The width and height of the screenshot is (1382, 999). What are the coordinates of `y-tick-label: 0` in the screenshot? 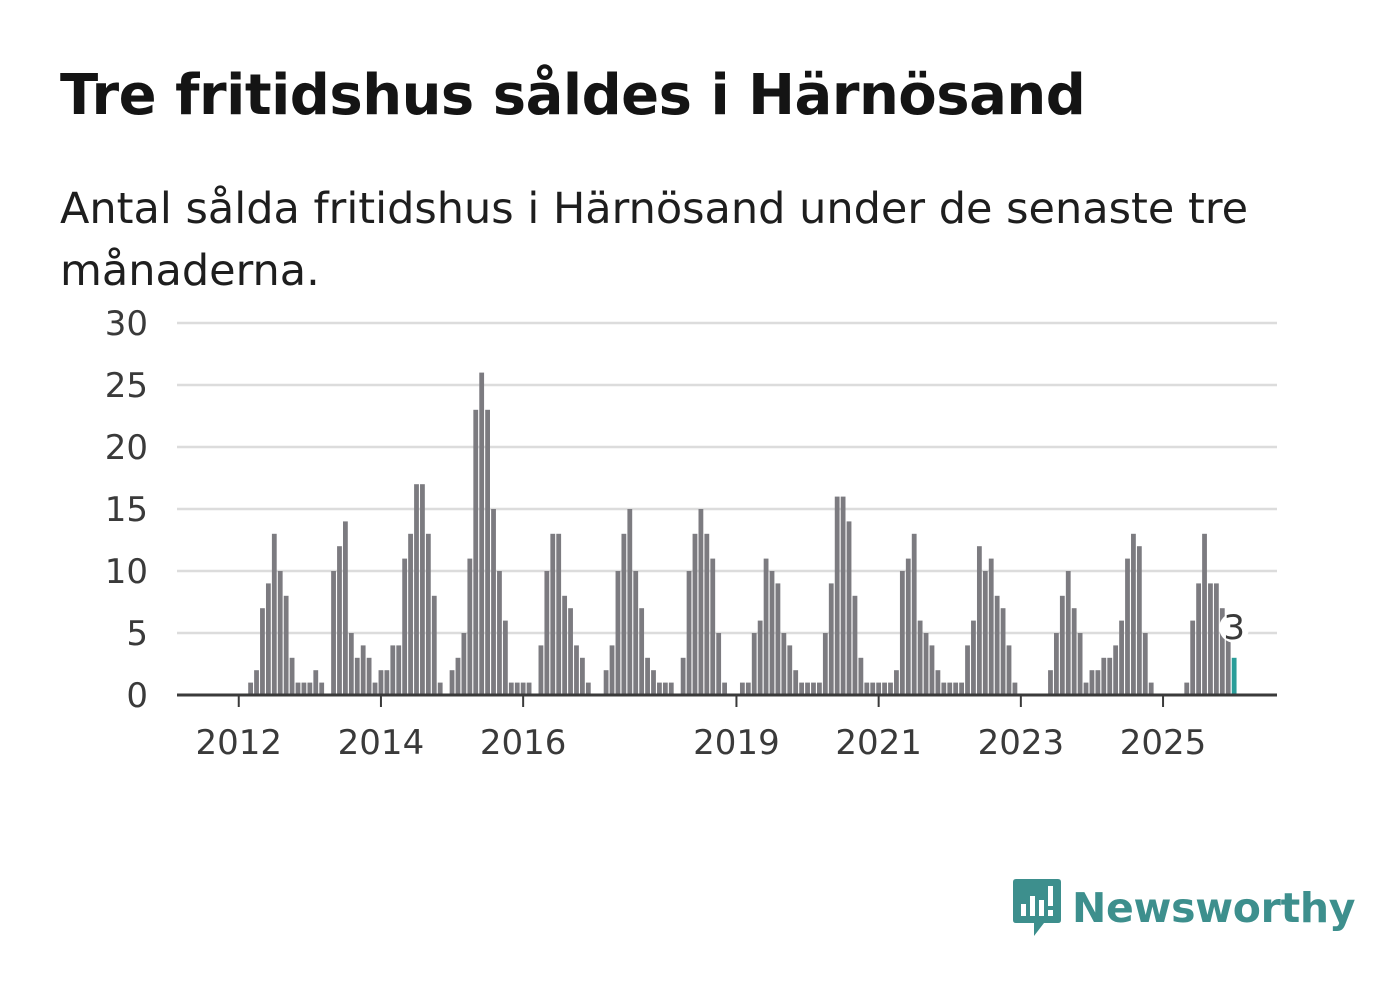 It's located at (137, 696).